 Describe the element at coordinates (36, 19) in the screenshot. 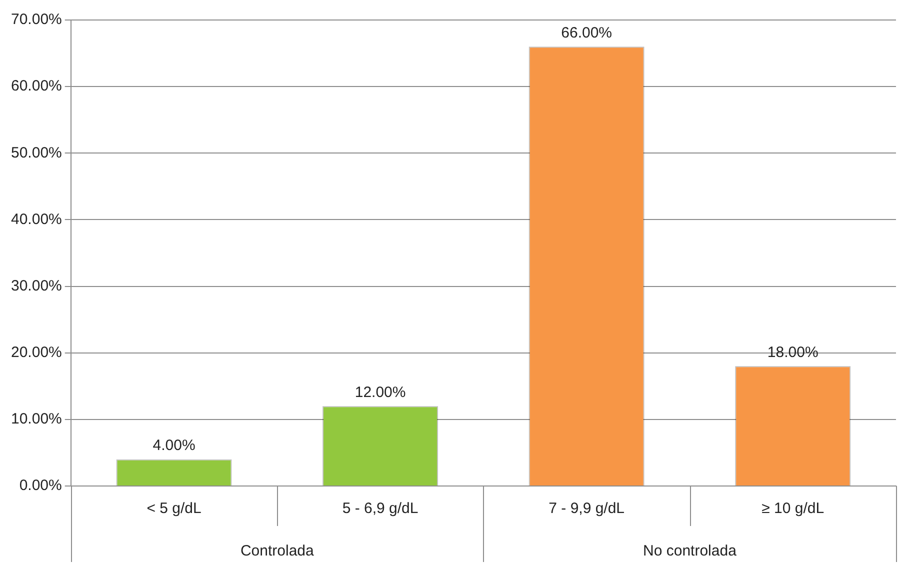

I see `y-tick-label: 70.00%` at that location.